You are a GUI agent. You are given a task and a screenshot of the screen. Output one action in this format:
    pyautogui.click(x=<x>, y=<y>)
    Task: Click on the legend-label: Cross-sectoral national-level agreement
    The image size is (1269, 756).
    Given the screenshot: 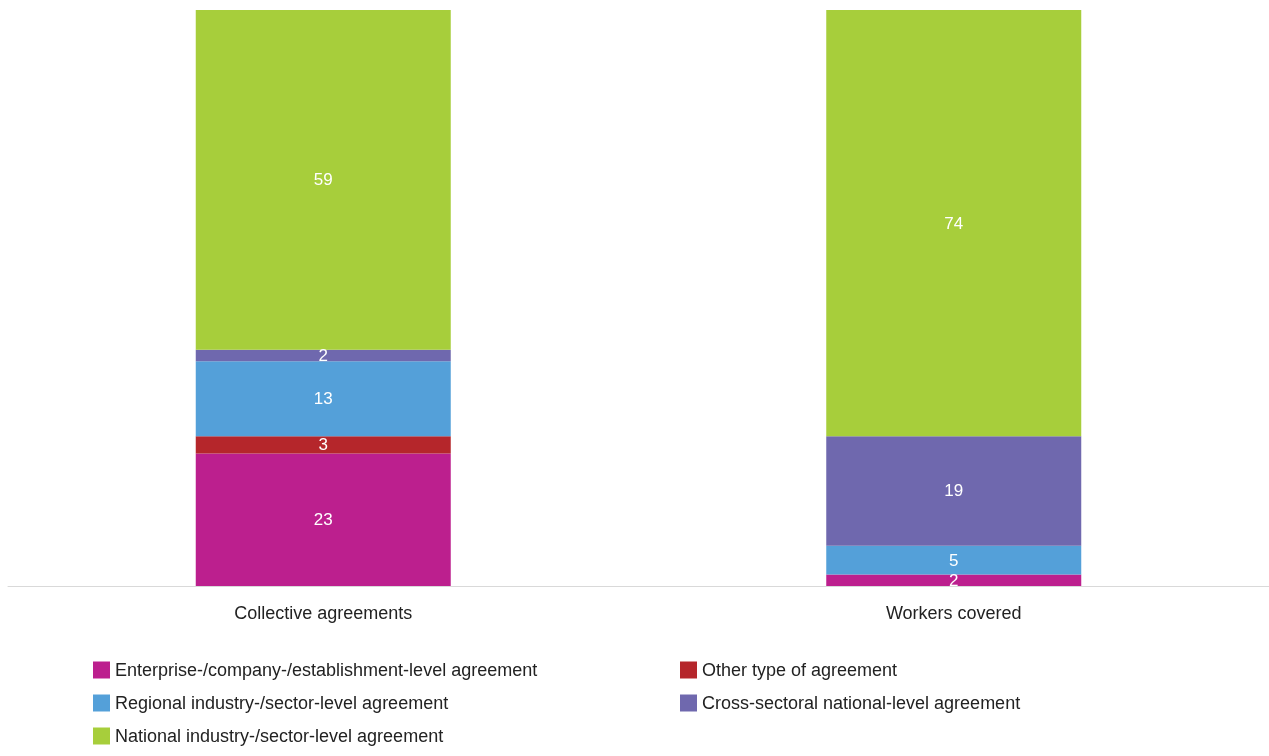 What is the action you would take?
    pyautogui.click(x=861, y=703)
    